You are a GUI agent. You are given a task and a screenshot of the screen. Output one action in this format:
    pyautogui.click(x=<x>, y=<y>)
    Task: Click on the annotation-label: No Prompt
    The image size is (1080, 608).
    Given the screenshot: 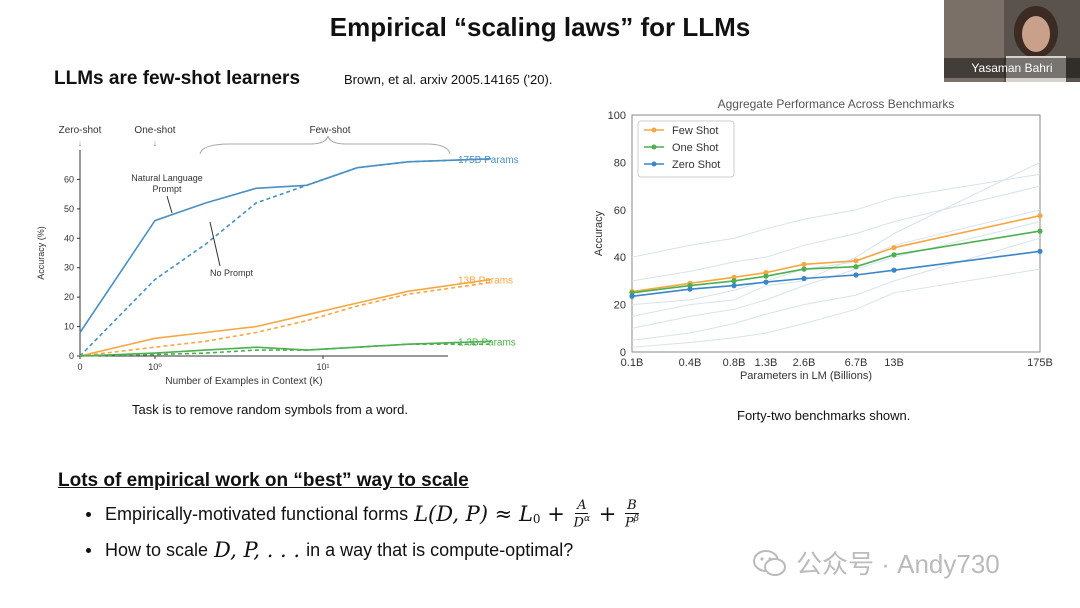 What is the action you would take?
    pyautogui.click(x=232, y=273)
    